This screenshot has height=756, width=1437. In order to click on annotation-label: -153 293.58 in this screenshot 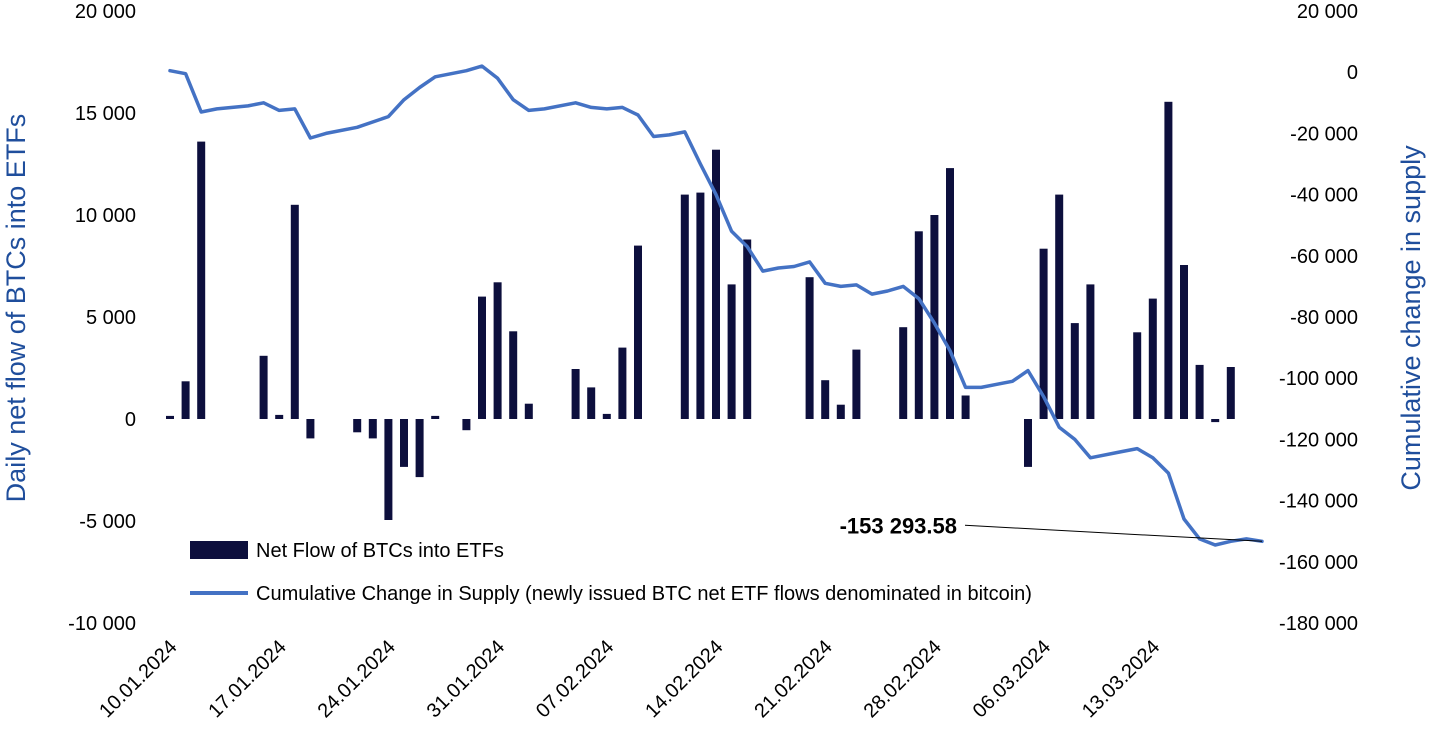, I will do `click(898, 525)`.